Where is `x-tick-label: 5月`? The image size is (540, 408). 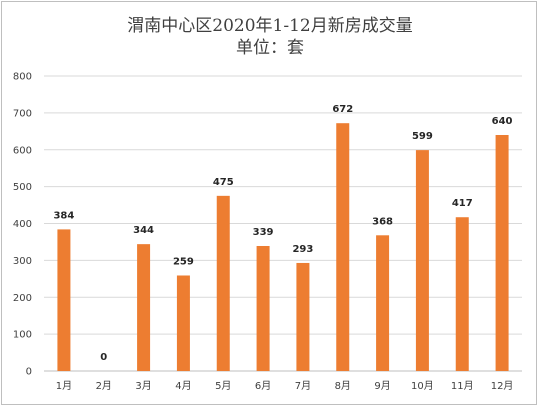 x-tick-label: 5月 is located at coordinates (223, 386).